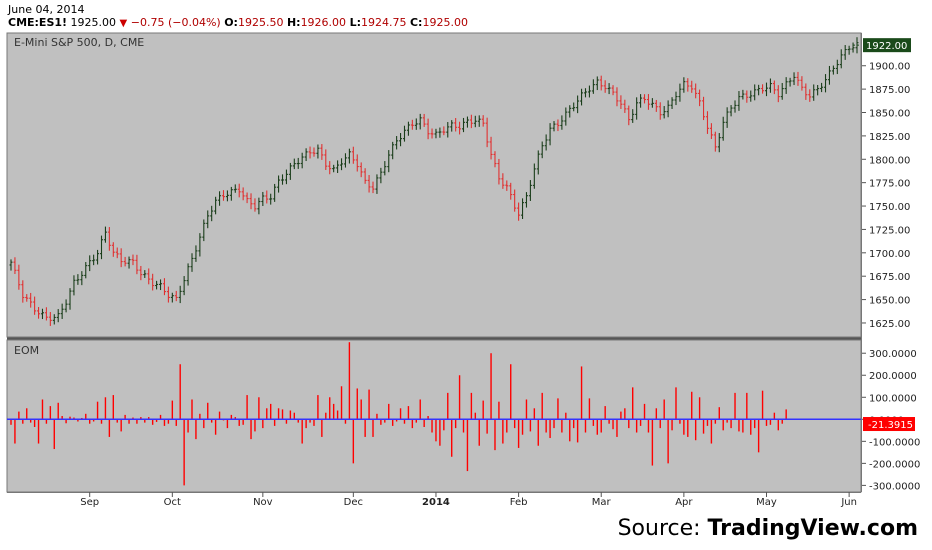  I want to click on source-brand: TradingView.com, so click(812, 528).